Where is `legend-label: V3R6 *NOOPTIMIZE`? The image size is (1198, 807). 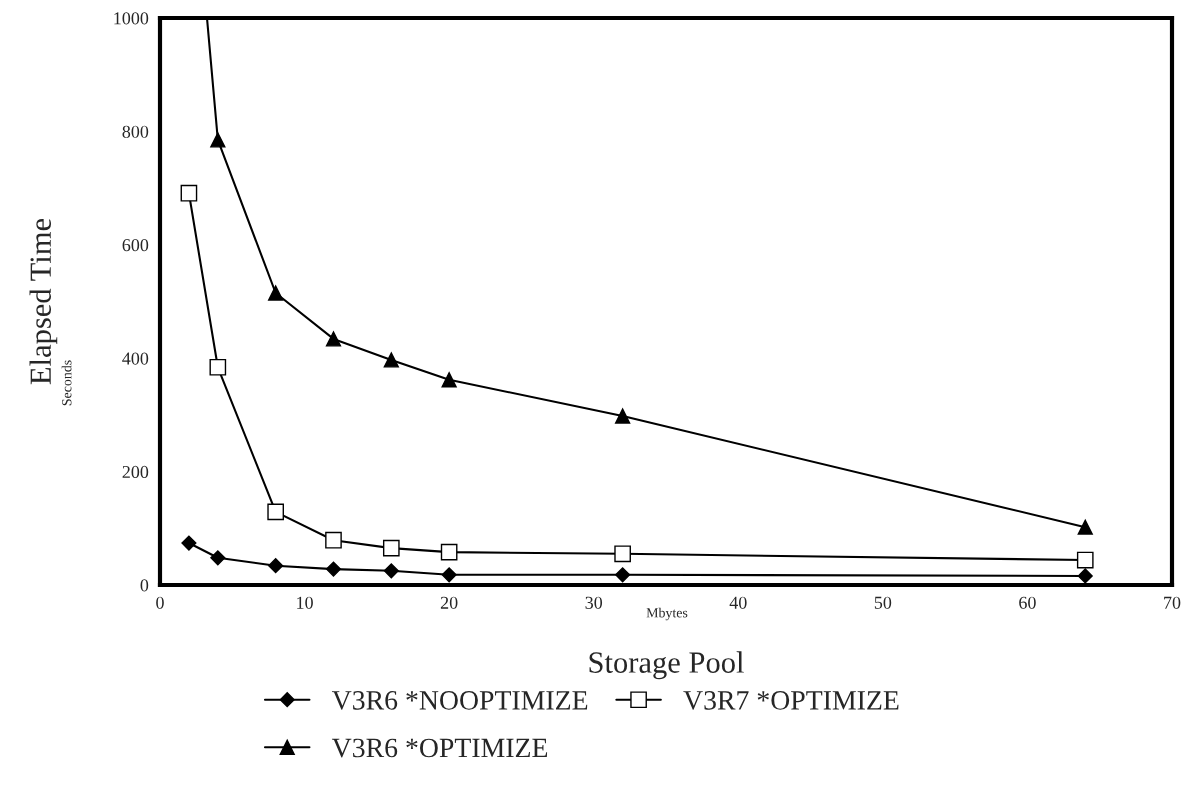
legend-label: V3R6 *NOOPTIMIZE is located at coordinates (459, 700).